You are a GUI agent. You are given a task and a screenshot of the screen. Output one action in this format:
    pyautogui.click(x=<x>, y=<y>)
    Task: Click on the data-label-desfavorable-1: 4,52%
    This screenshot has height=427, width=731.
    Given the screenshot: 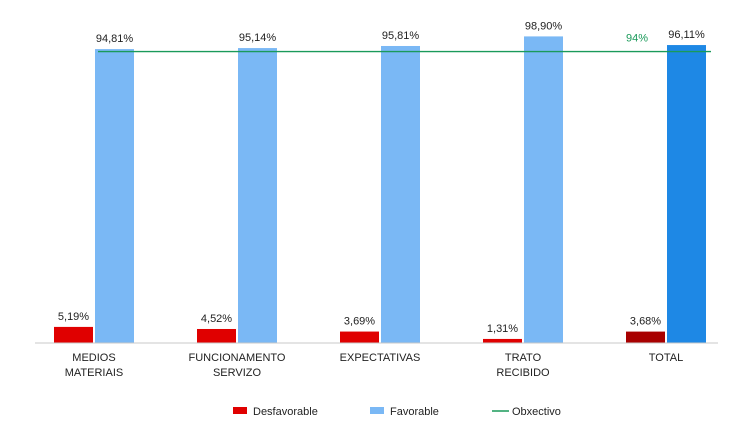 What is the action you would take?
    pyautogui.click(x=216, y=319)
    